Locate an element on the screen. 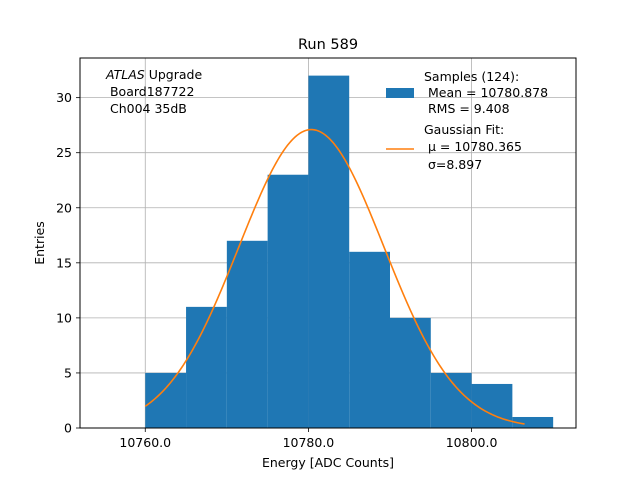 This screenshot has width=640, height=480. annotation-upgrade: Upgrade is located at coordinates (174, 74).